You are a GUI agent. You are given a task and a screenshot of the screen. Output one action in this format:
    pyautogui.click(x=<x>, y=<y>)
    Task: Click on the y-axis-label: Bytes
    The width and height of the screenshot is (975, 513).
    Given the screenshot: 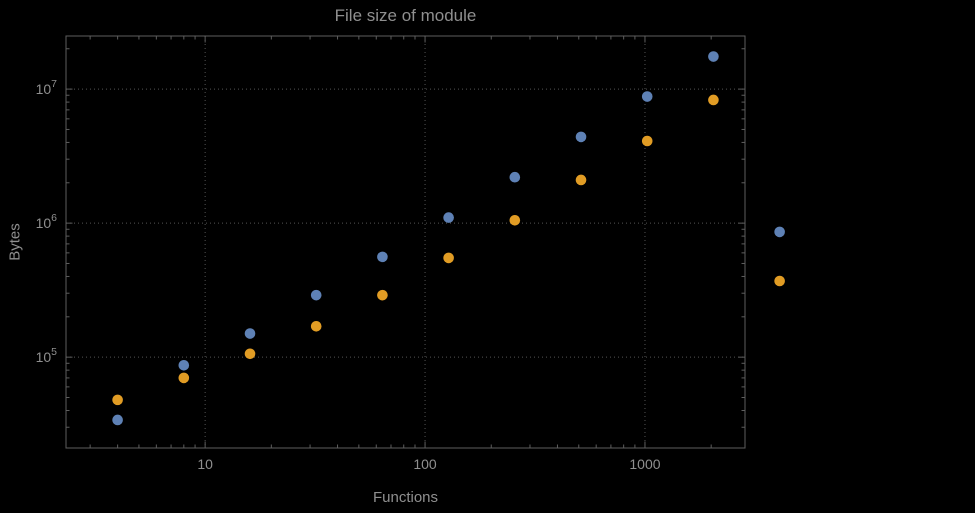 What is the action you would take?
    pyautogui.click(x=15, y=242)
    